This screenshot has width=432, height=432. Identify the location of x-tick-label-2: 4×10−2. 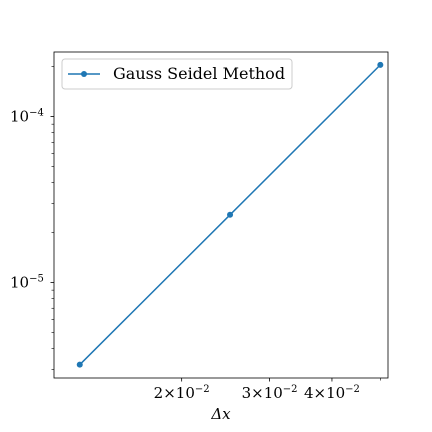
(332, 393).